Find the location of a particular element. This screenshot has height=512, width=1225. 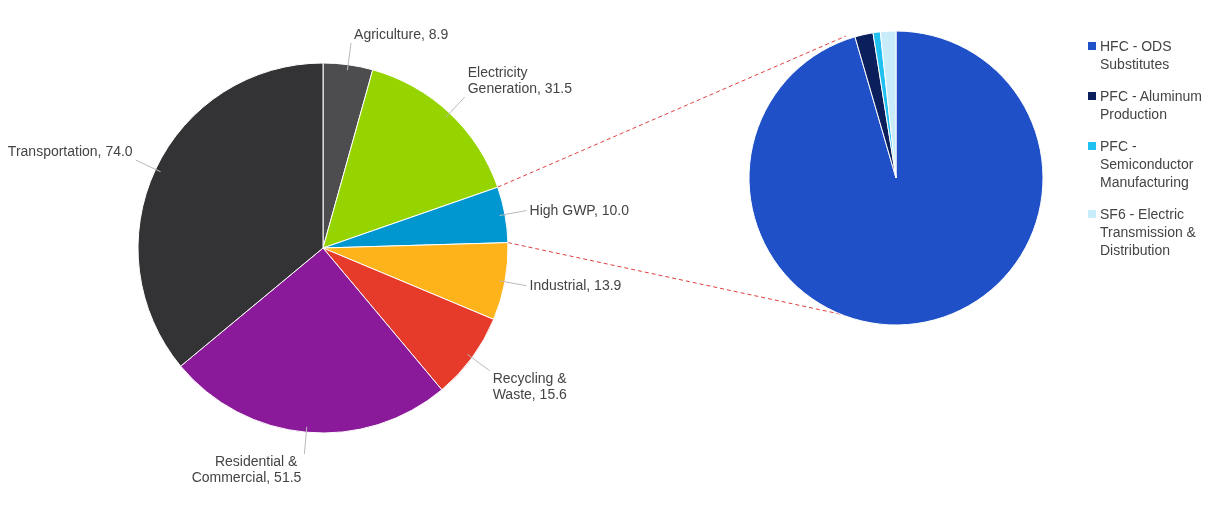

slice-label: High GWP, 10.0 is located at coordinates (579, 209).